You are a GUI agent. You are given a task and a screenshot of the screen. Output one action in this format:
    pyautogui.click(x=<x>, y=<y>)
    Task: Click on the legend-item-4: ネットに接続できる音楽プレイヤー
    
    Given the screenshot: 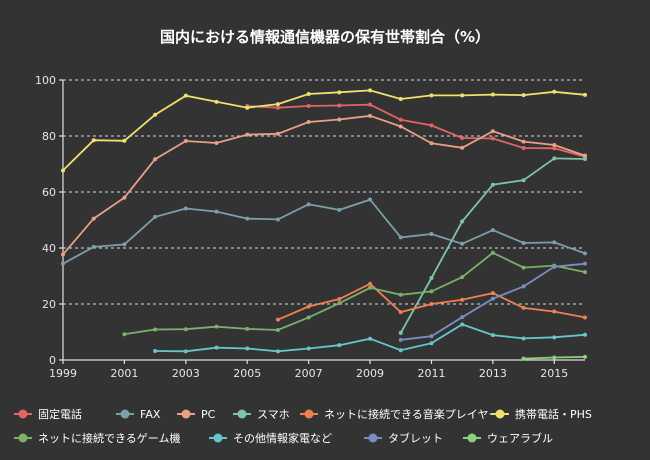 What is the action you would take?
    pyautogui.click(x=399, y=414)
    